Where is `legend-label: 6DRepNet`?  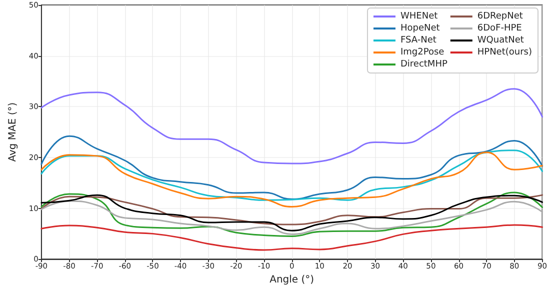
legend-label: 6DRepNet is located at coordinates (500, 17).